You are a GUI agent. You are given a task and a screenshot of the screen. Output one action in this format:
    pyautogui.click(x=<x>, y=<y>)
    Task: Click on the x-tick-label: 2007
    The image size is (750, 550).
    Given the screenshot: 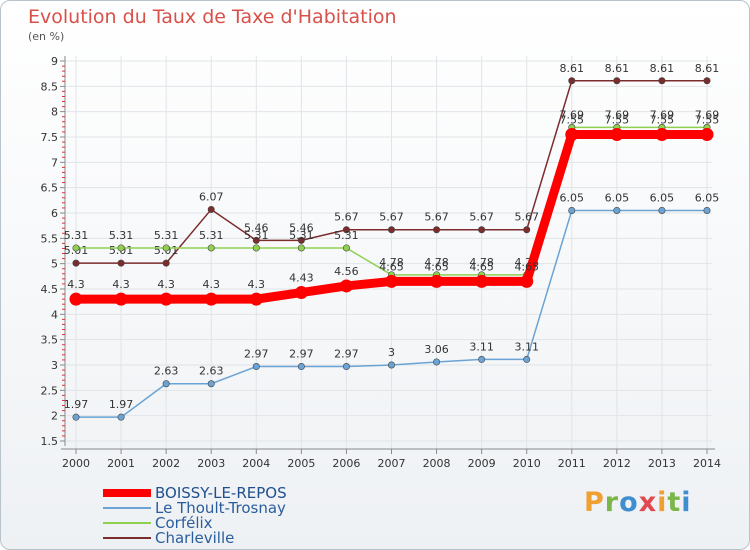 What is the action you would take?
    pyautogui.click(x=392, y=463)
    